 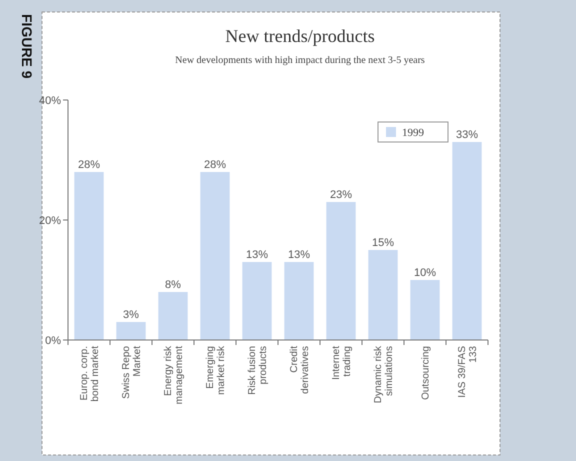 What do you see at coordinates (174, 374) in the screenshot?
I see `x-tick-label: Energy risk management` at bounding box center [174, 374].